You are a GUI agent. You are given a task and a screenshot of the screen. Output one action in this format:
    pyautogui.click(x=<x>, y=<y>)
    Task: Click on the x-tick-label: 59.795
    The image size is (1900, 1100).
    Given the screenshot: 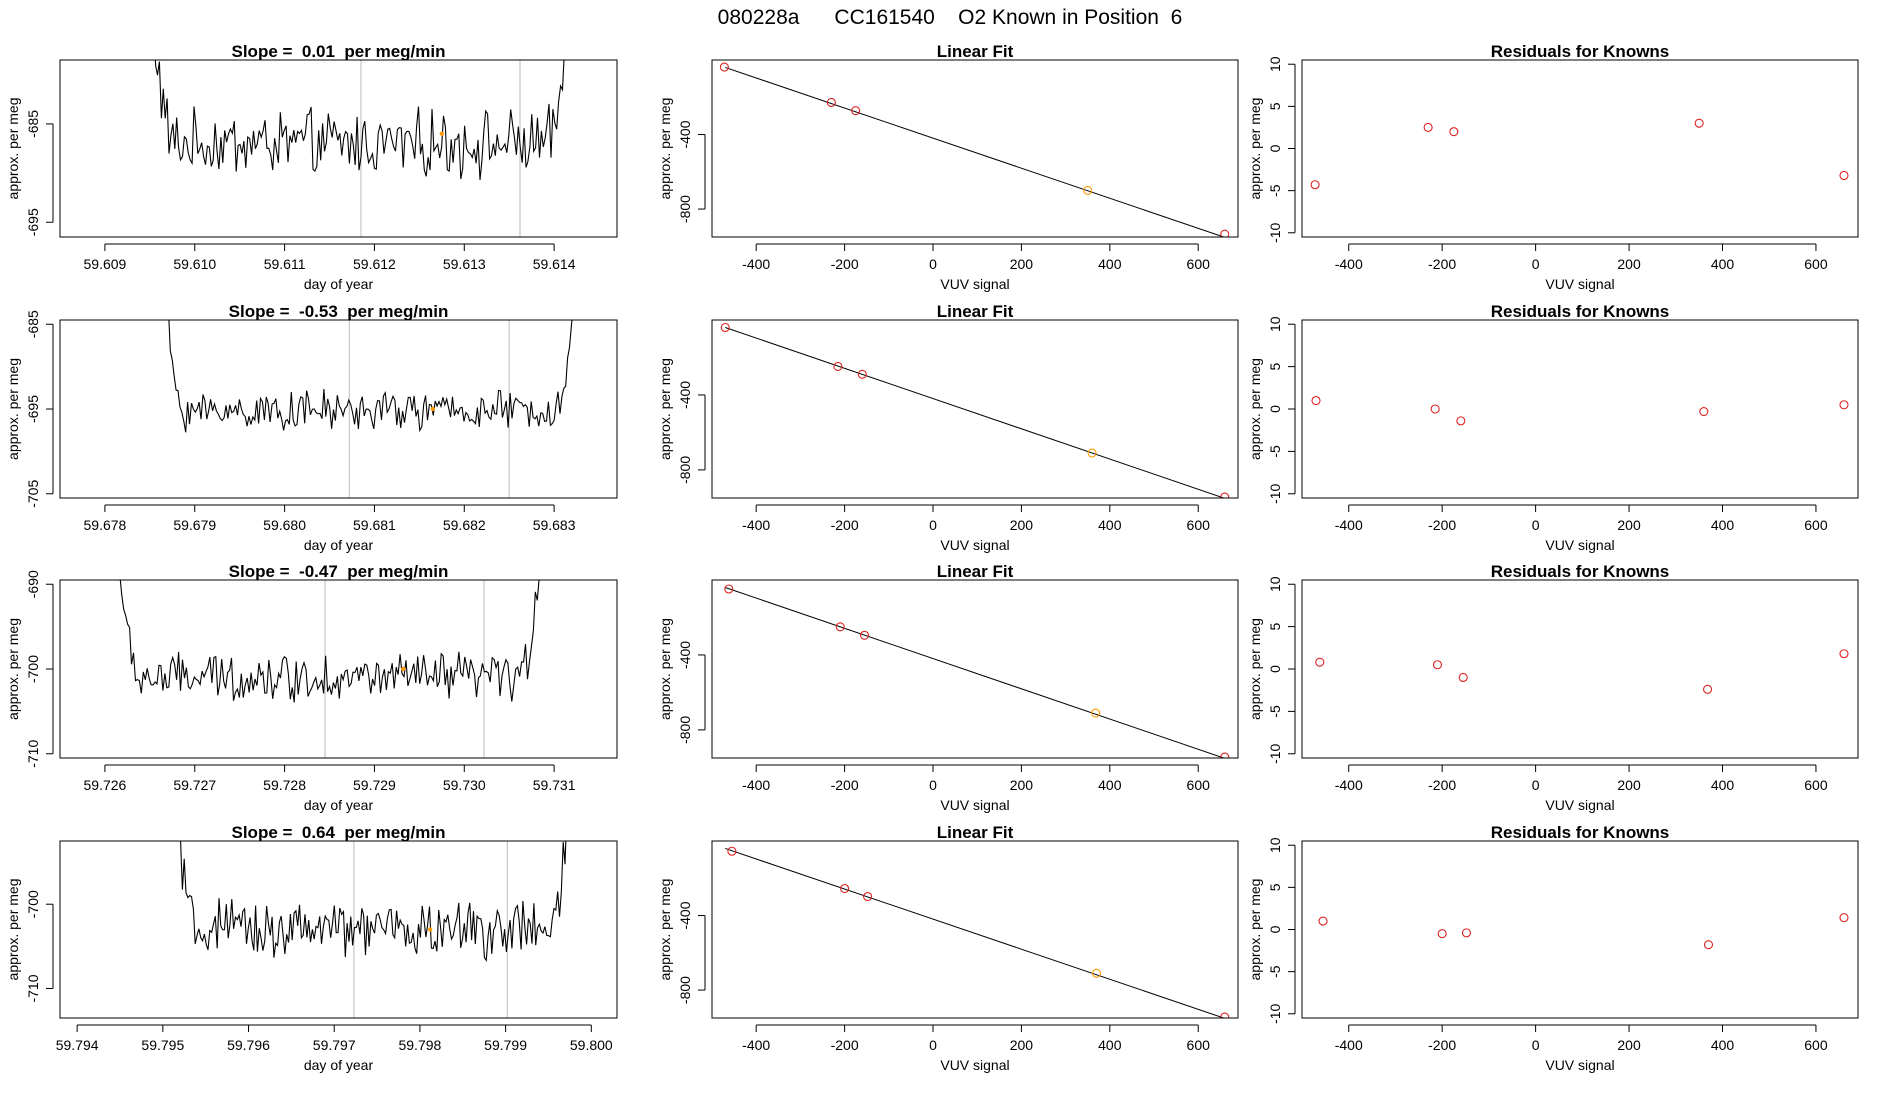 What is the action you would take?
    pyautogui.click(x=162, y=1045)
    